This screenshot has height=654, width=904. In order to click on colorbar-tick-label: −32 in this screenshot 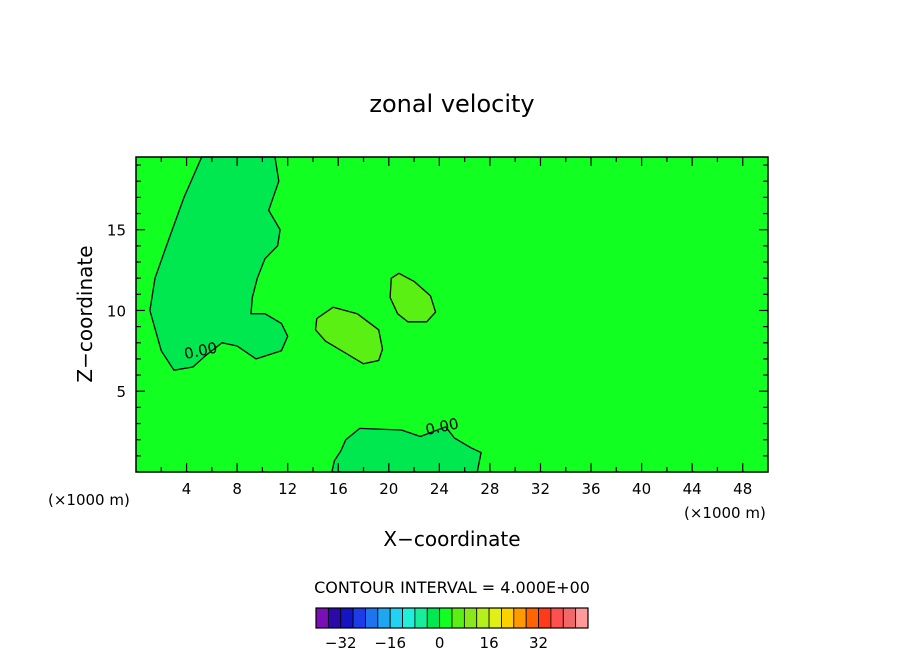, I will do `click(341, 643)`.